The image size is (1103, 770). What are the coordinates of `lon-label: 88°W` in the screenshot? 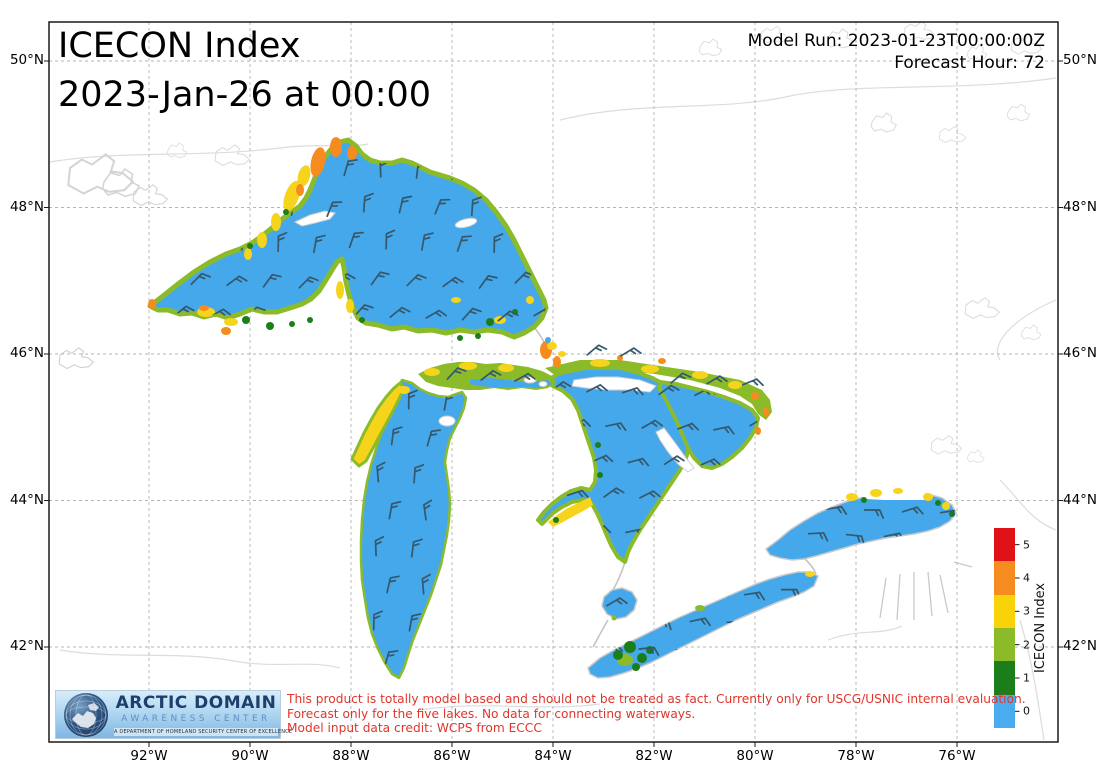 It's located at (351, 756).